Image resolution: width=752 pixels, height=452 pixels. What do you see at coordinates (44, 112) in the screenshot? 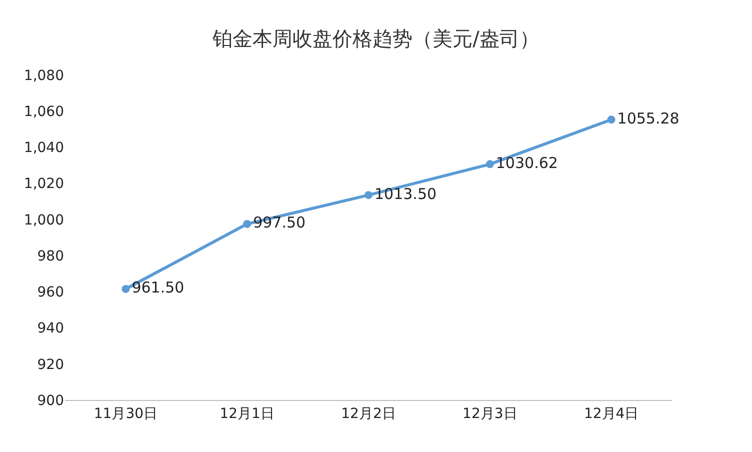
I see `y-tick-label: 1,060` at bounding box center [44, 112].